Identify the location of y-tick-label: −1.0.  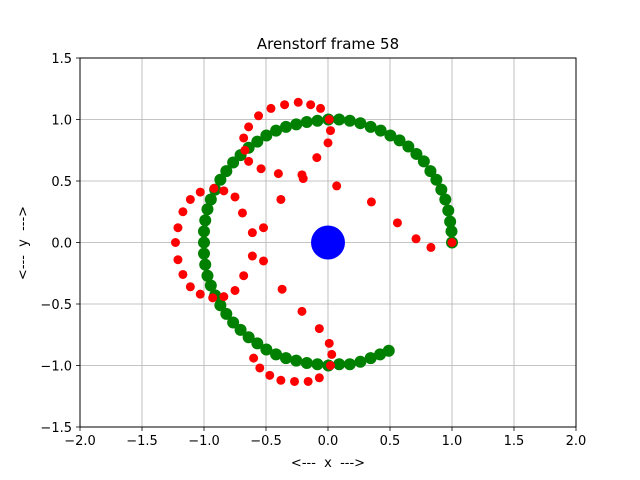
(56, 367).